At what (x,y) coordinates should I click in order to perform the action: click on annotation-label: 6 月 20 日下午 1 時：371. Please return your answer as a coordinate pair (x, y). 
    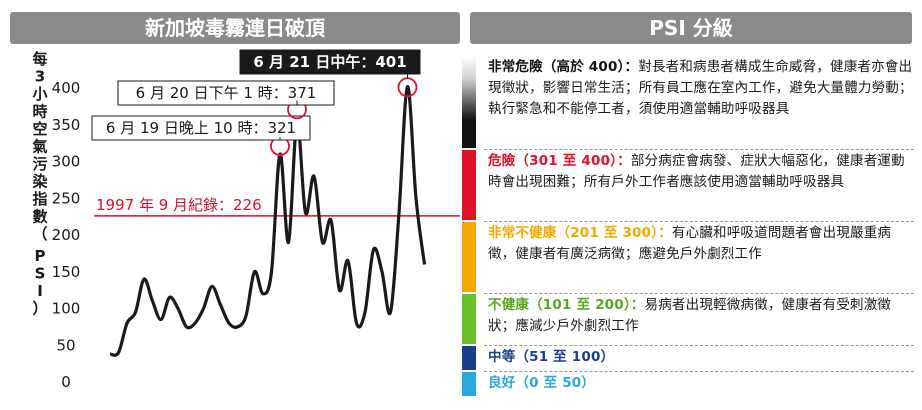
    Looking at the image, I should click on (226, 93).